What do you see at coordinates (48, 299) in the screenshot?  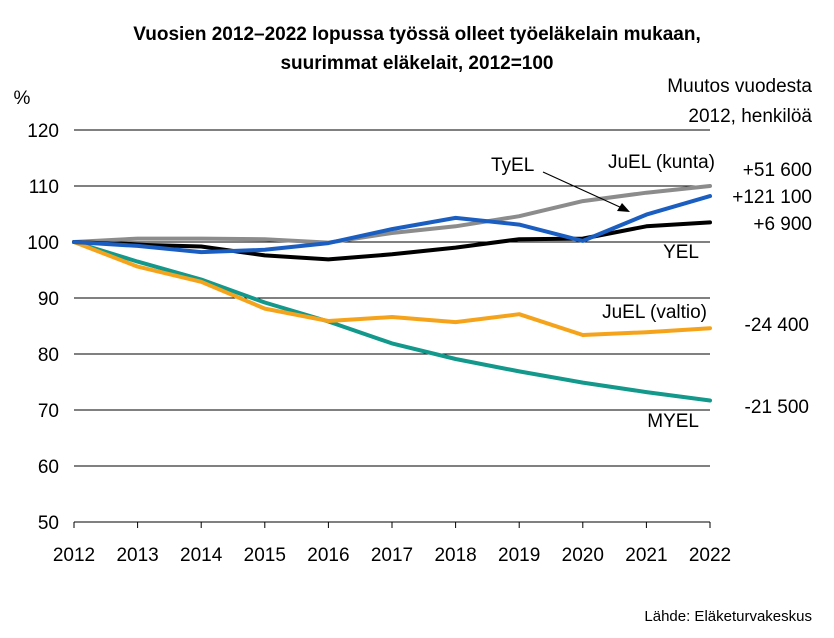 I see `y-tick-label: 90` at bounding box center [48, 299].